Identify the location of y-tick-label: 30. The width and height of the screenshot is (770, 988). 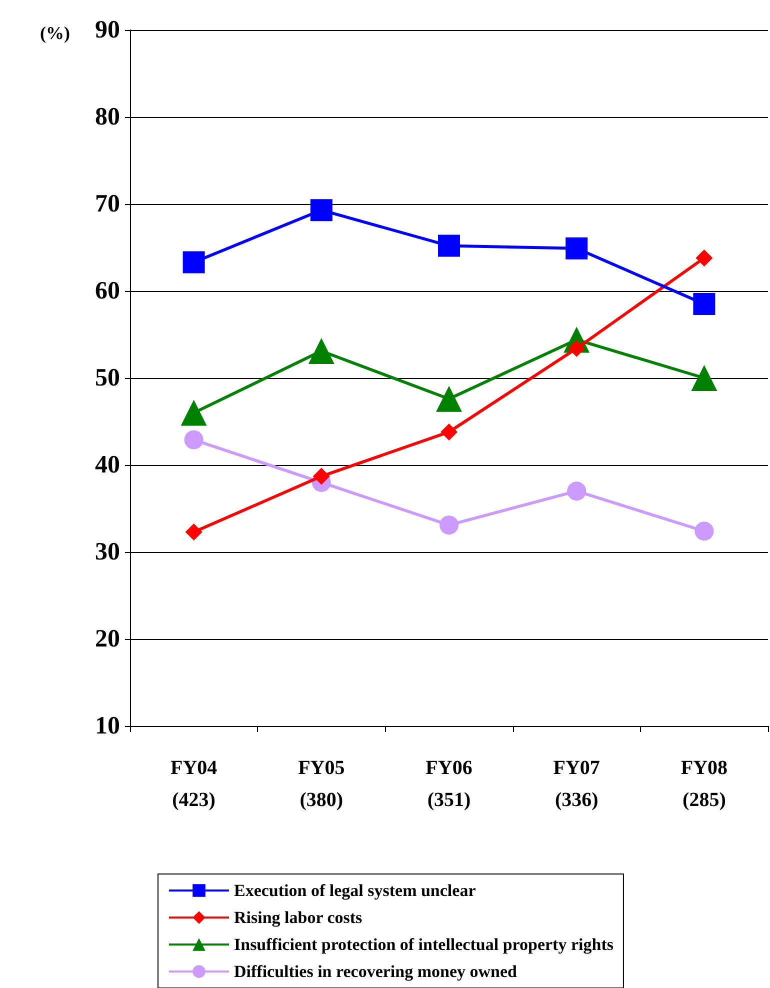
(107, 552).